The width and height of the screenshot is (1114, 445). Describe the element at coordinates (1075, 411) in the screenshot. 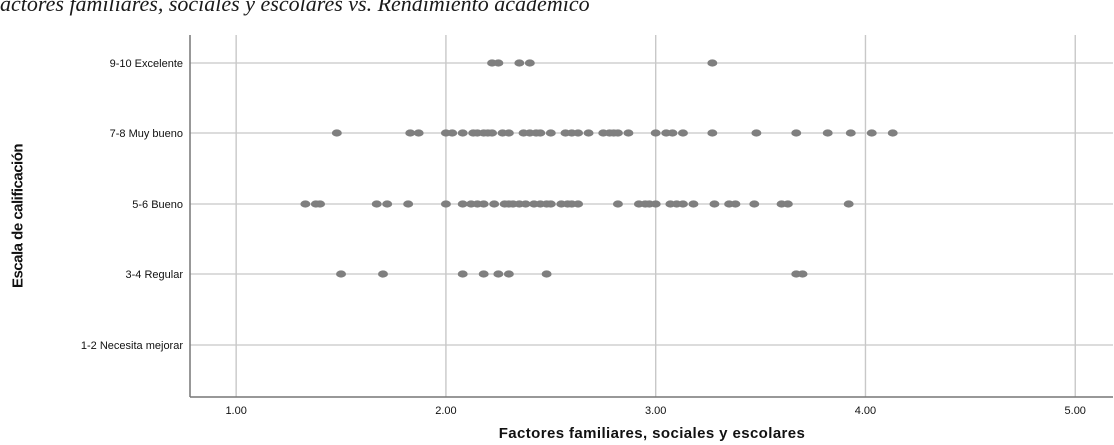

I see `x-tick-label: 5.00` at that location.